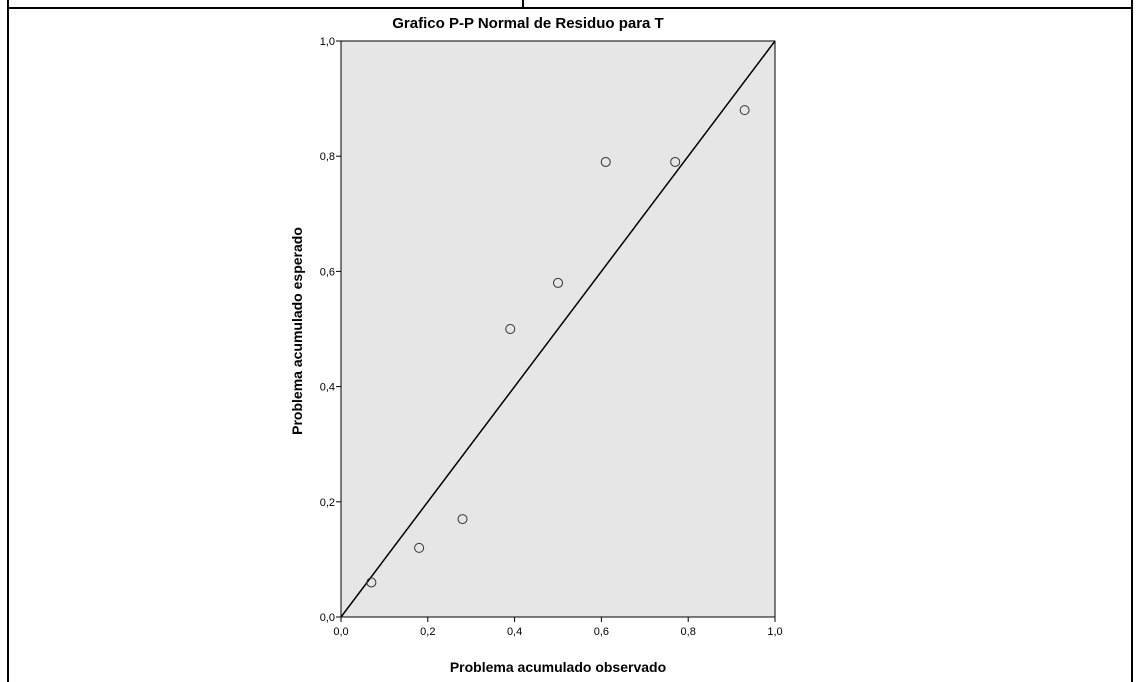  What do you see at coordinates (327, 272) in the screenshot?
I see `y-tick-label: 0,6` at bounding box center [327, 272].